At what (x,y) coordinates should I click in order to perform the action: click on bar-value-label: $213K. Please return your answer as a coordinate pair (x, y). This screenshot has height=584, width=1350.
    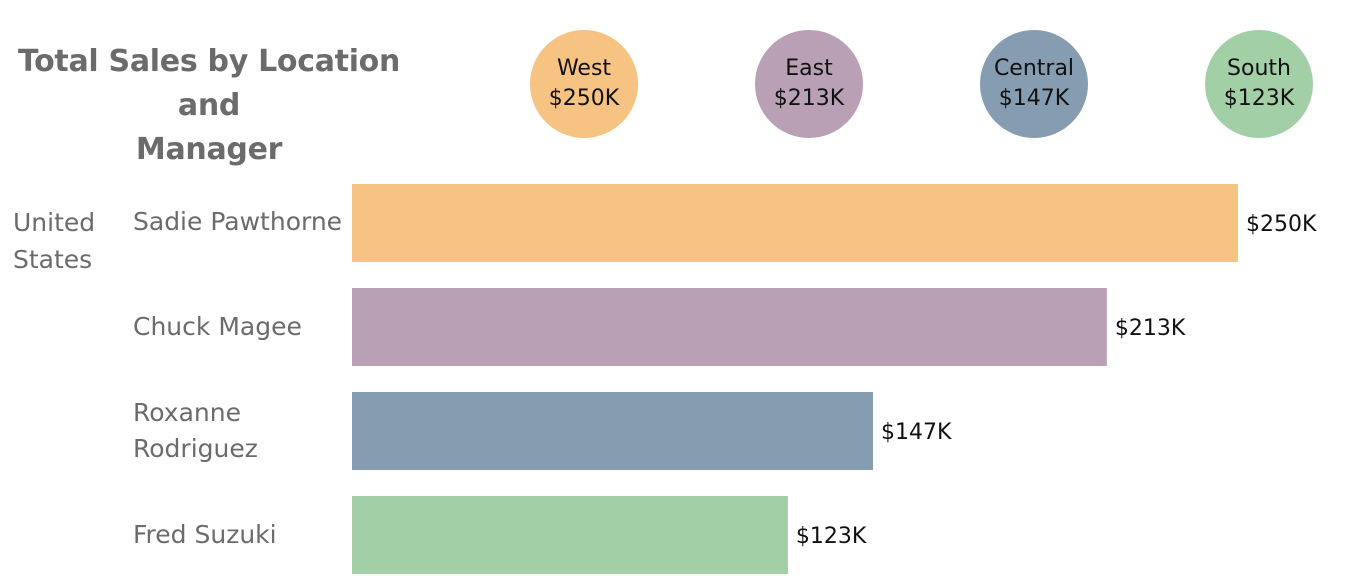
    Looking at the image, I should click on (1150, 328).